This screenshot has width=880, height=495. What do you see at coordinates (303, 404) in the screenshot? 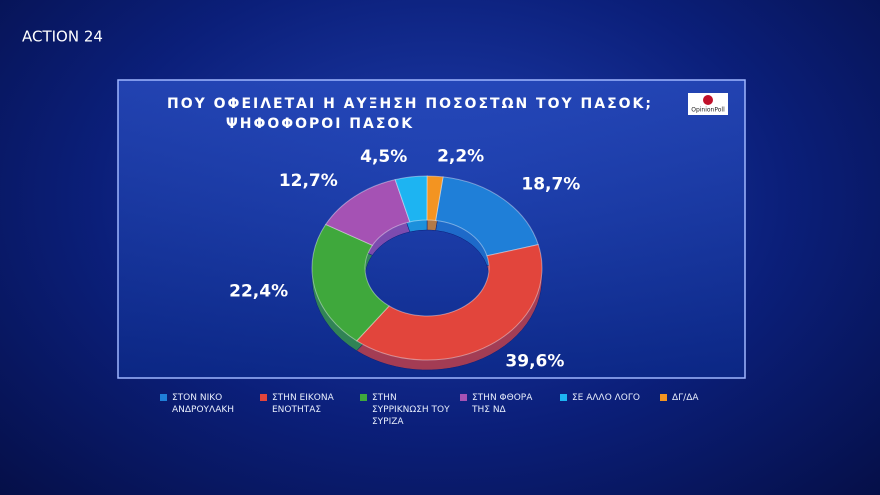
I see `legend-label: ΣΤΗΝ ΕΙΚΟΝΑ ΕΝΟΤΗΤΑΣ` at bounding box center [303, 404].